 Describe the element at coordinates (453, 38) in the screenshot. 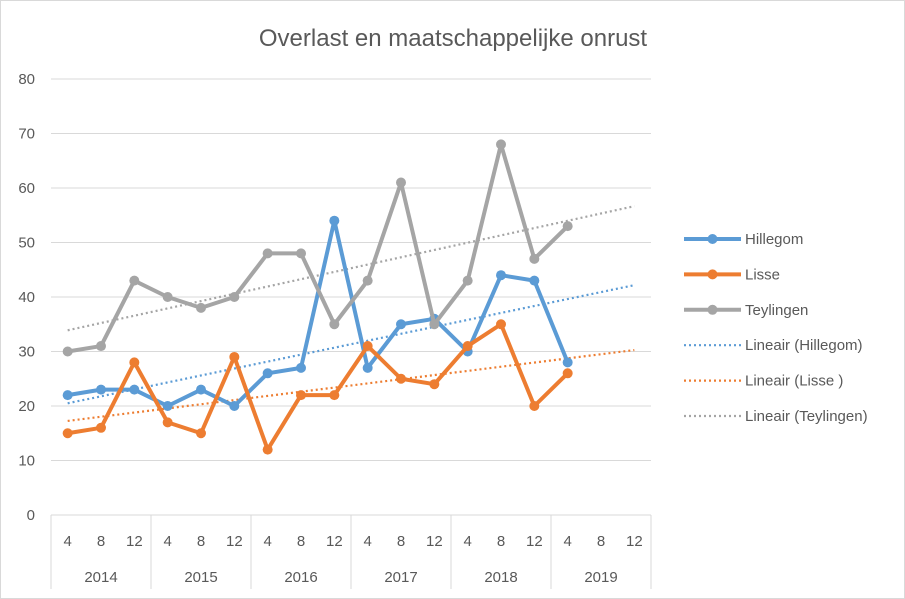

I see `chart-title: Overlast en maatschappelijke onrust` at that location.